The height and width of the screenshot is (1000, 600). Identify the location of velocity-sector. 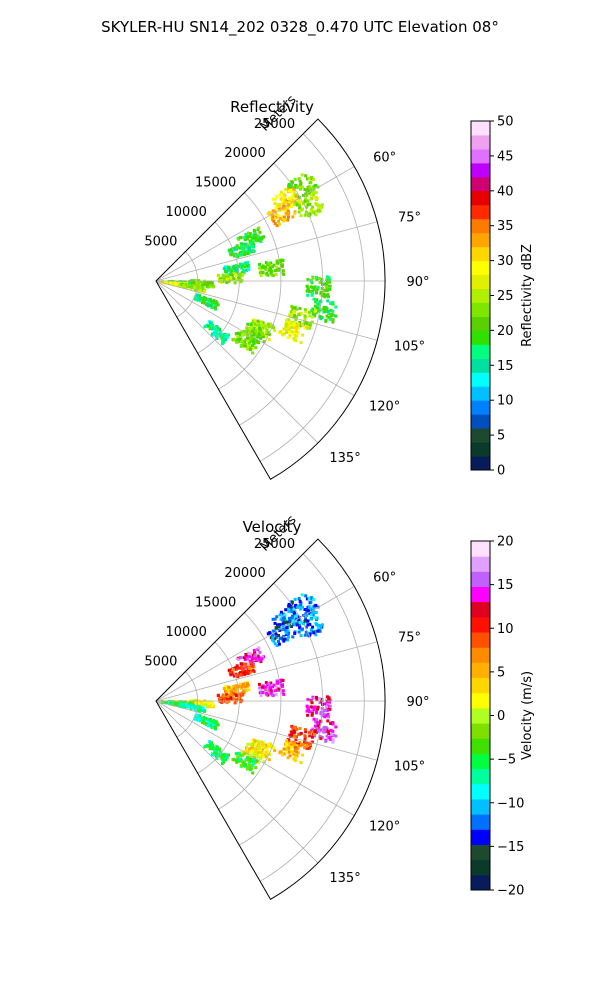
(271, 719).